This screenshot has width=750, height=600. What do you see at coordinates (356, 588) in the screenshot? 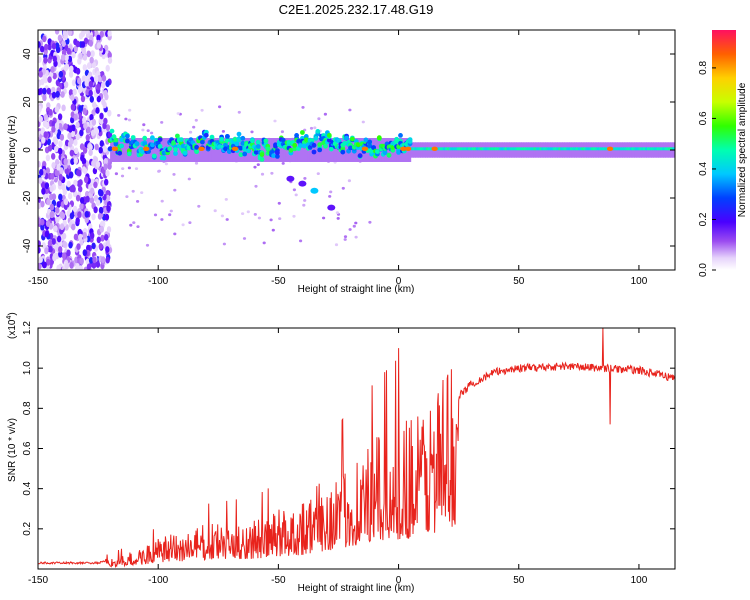
I see `snr-x-axis-label: Height of straight line (km)` at bounding box center [356, 588].